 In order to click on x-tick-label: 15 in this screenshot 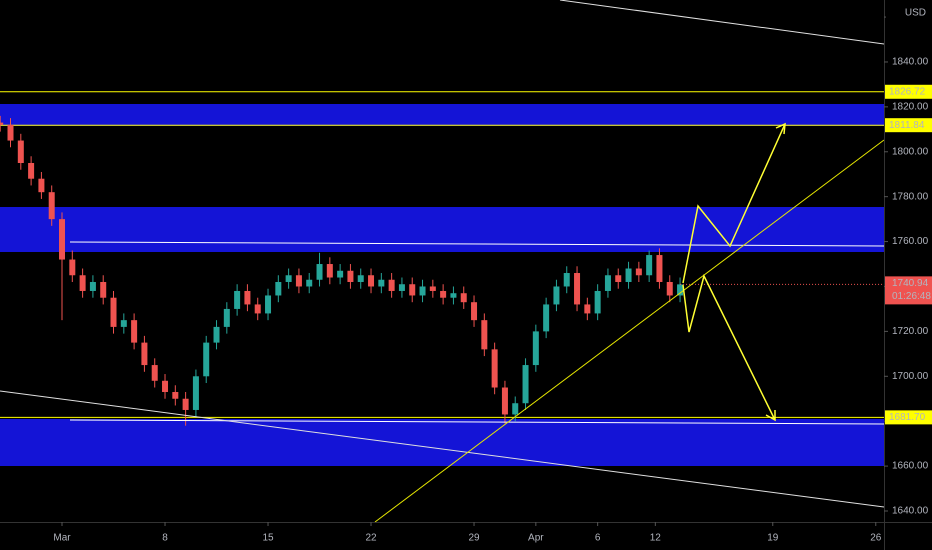, I will do `click(268, 538)`.